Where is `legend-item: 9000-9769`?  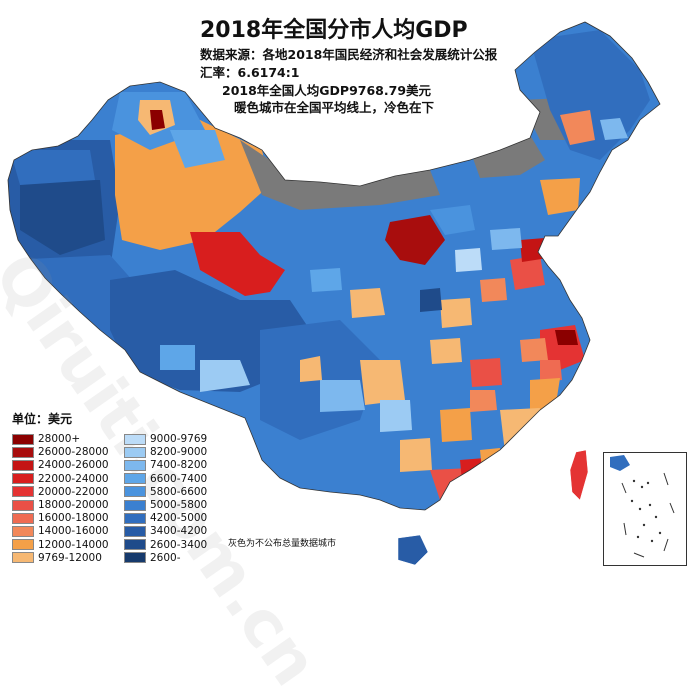
legend-item: 9000-9769 is located at coordinates (165, 439).